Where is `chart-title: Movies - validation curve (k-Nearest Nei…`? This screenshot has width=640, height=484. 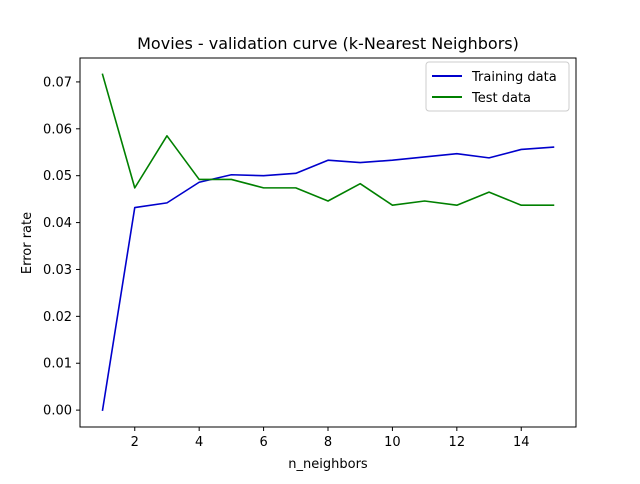 chart-title: Movies - validation curve (k-Nearest Nei… is located at coordinates (328, 43).